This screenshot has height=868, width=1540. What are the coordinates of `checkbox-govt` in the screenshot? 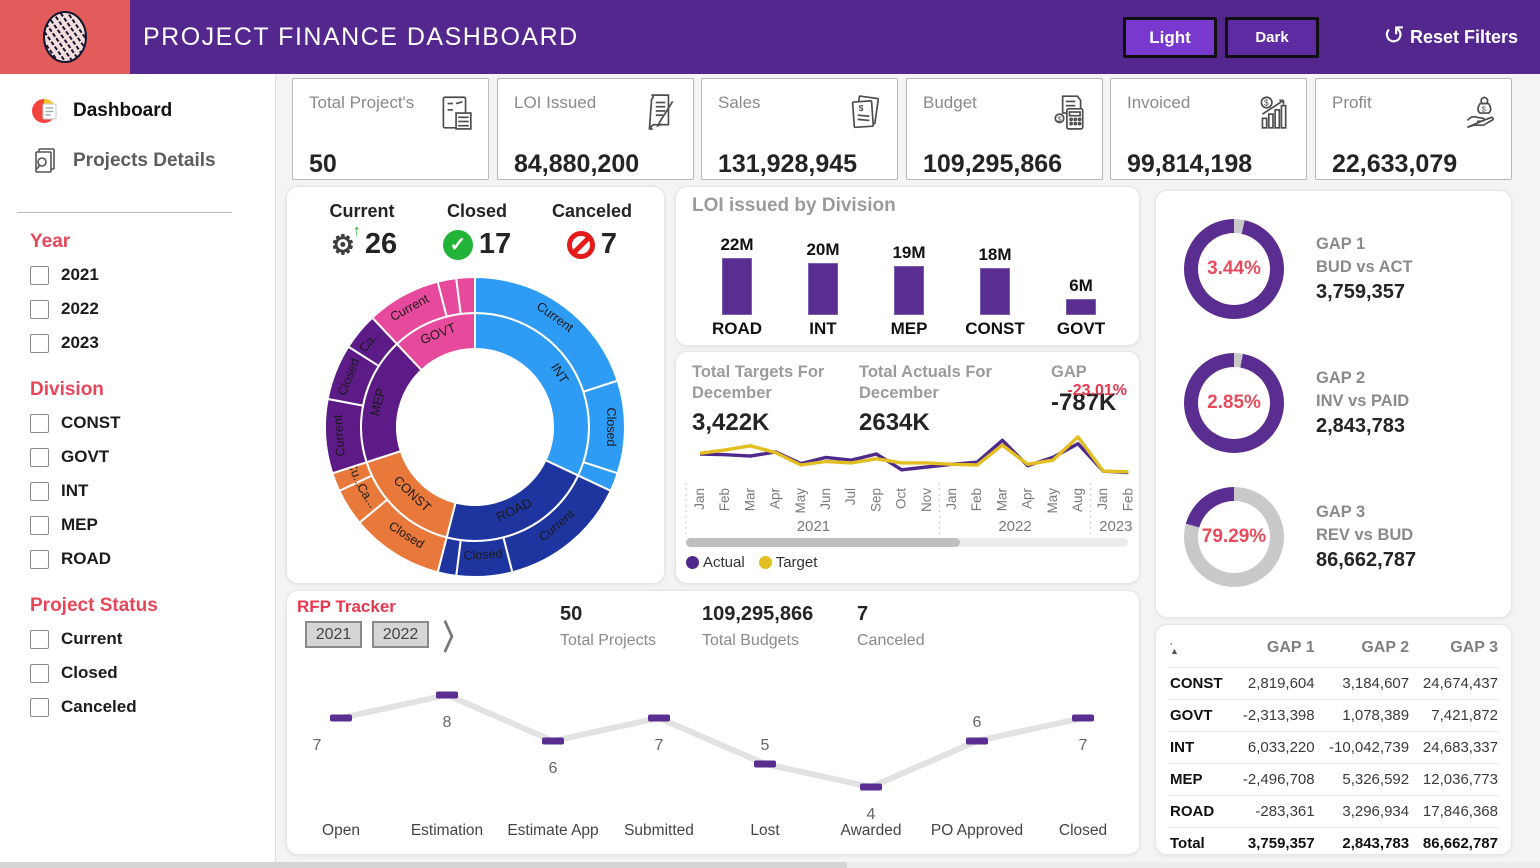 It's located at (39, 457).